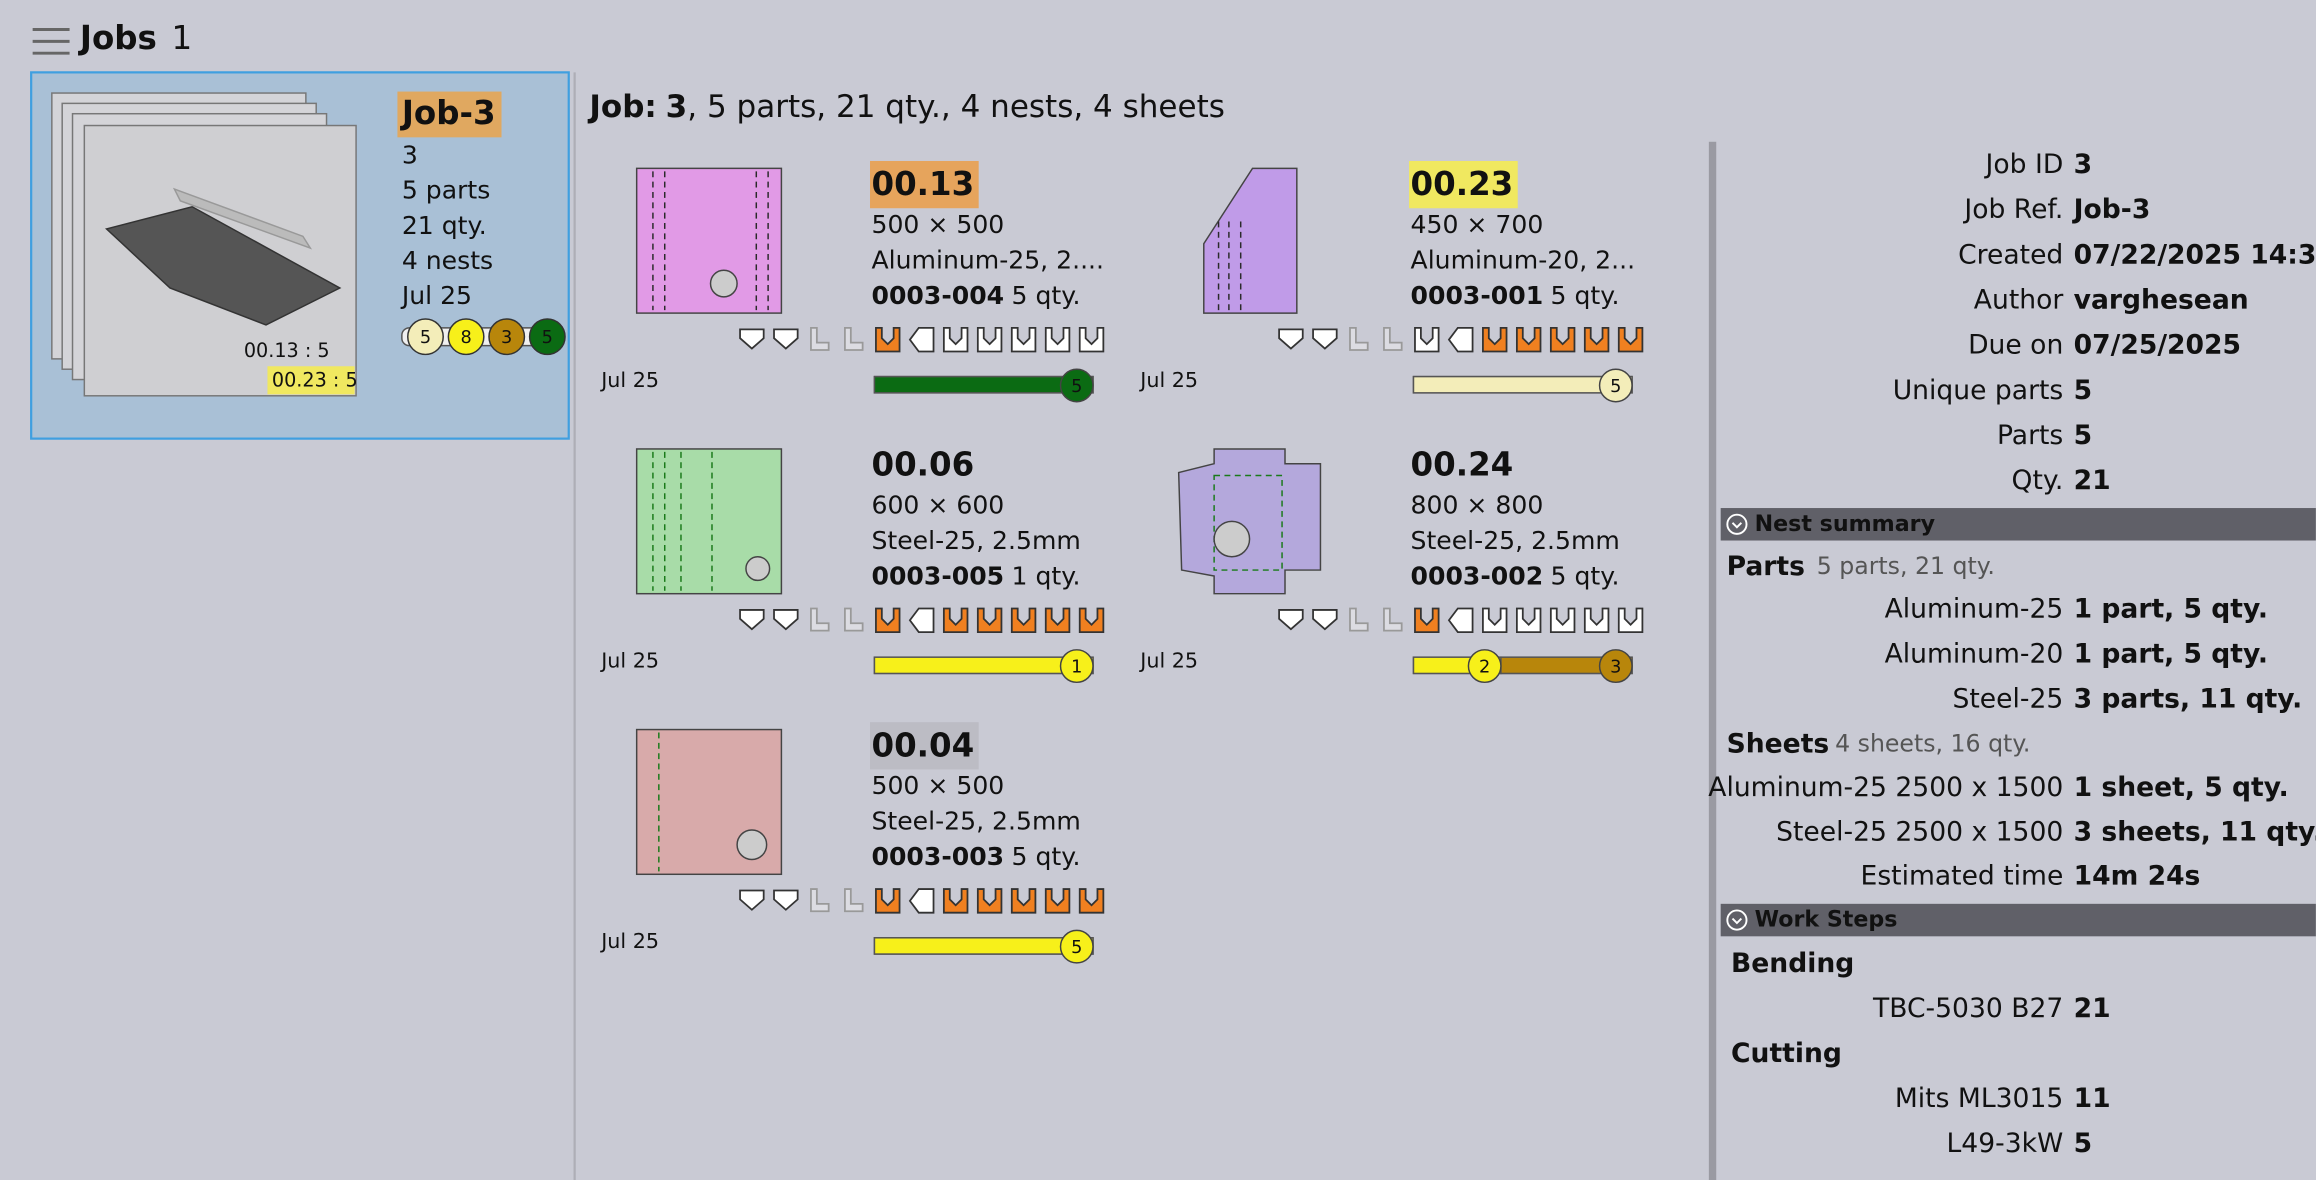  Describe the element at coordinates (1978, 390) in the screenshot. I see `detail-label: Unique parts` at that location.